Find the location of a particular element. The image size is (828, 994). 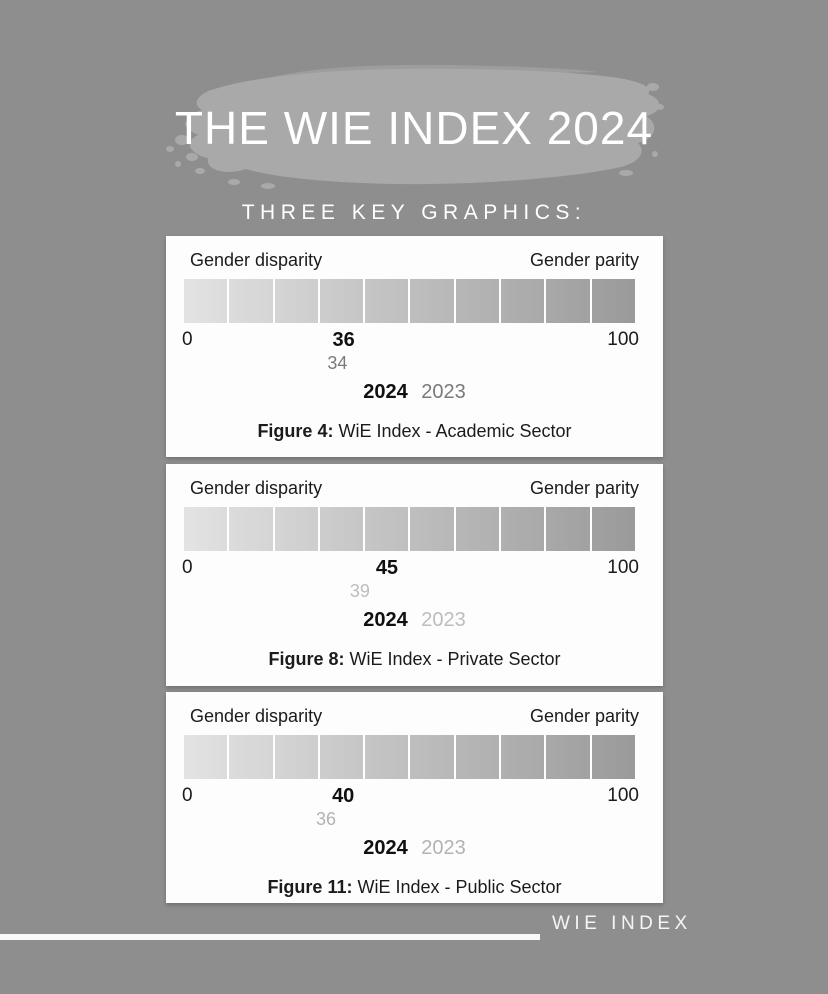

value-2024-marker: 45 is located at coordinates (387, 568).